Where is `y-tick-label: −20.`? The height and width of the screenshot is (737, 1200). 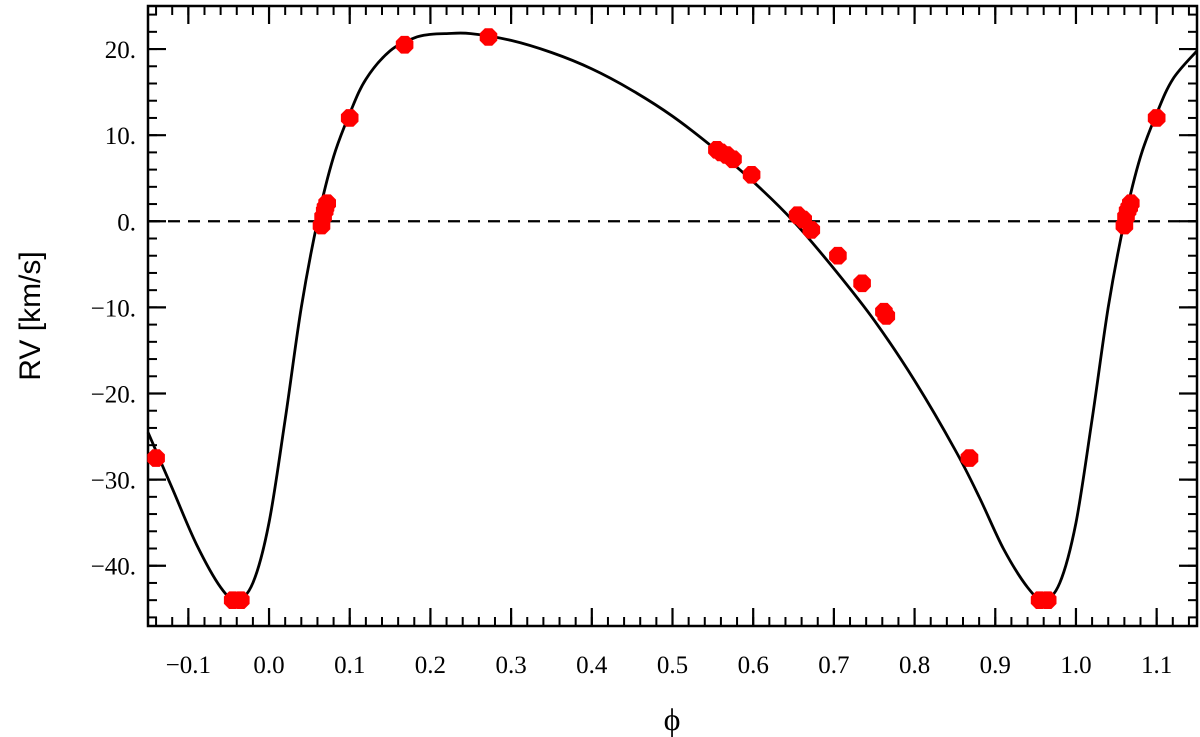 y-tick-label: −20. is located at coordinates (113, 395).